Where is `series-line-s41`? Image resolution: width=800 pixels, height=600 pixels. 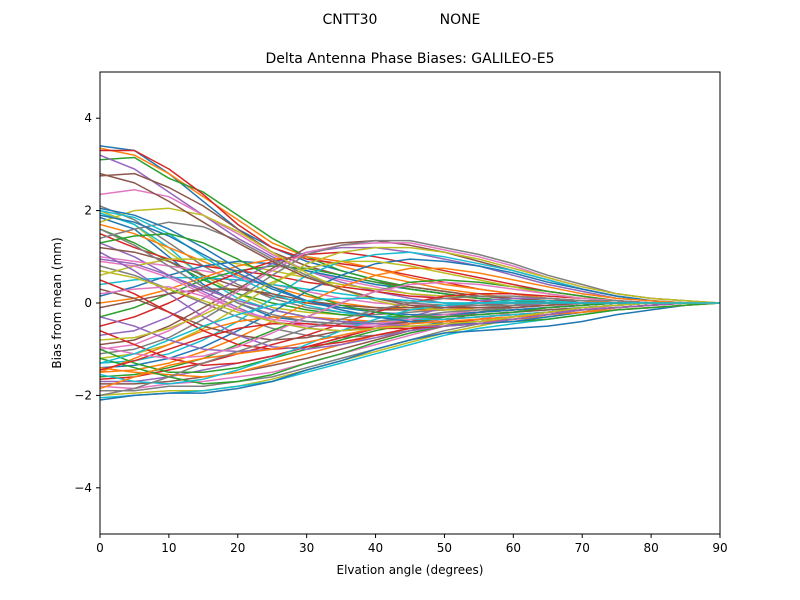 series-line-s41 is located at coordinates (410, 351).